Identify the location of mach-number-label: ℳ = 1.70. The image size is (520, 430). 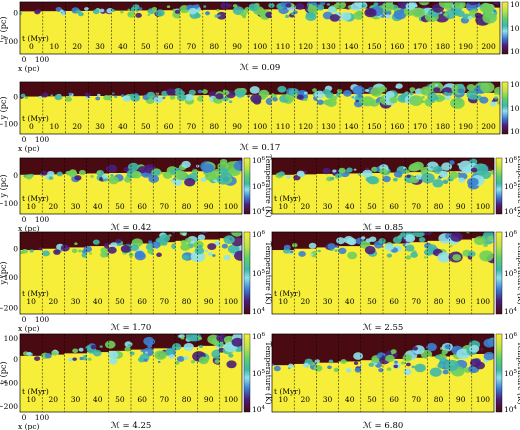
(131, 328).